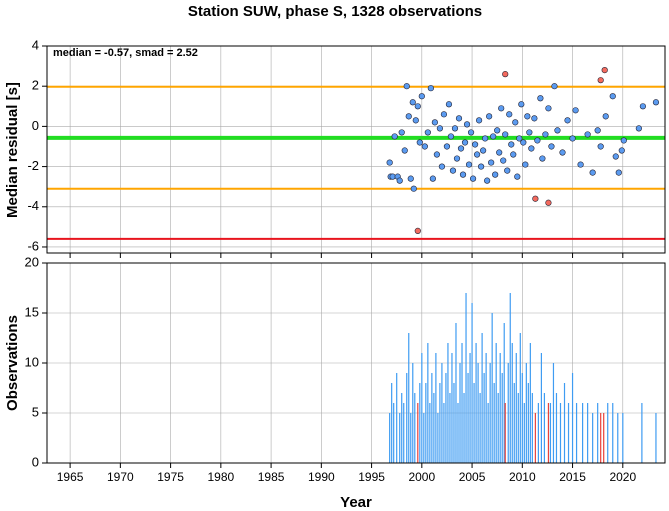 Image resolution: width=669 pixels, height=511 pixels. I want to click on y-axis-label: Observations, so click(12, 363).